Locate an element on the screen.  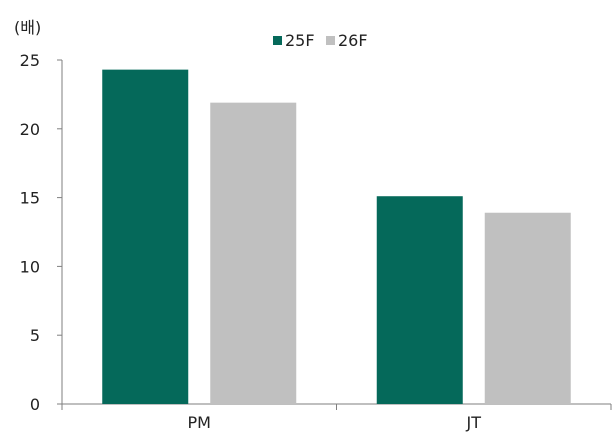
bar-26F-PM is located at coordinates (253, 253).